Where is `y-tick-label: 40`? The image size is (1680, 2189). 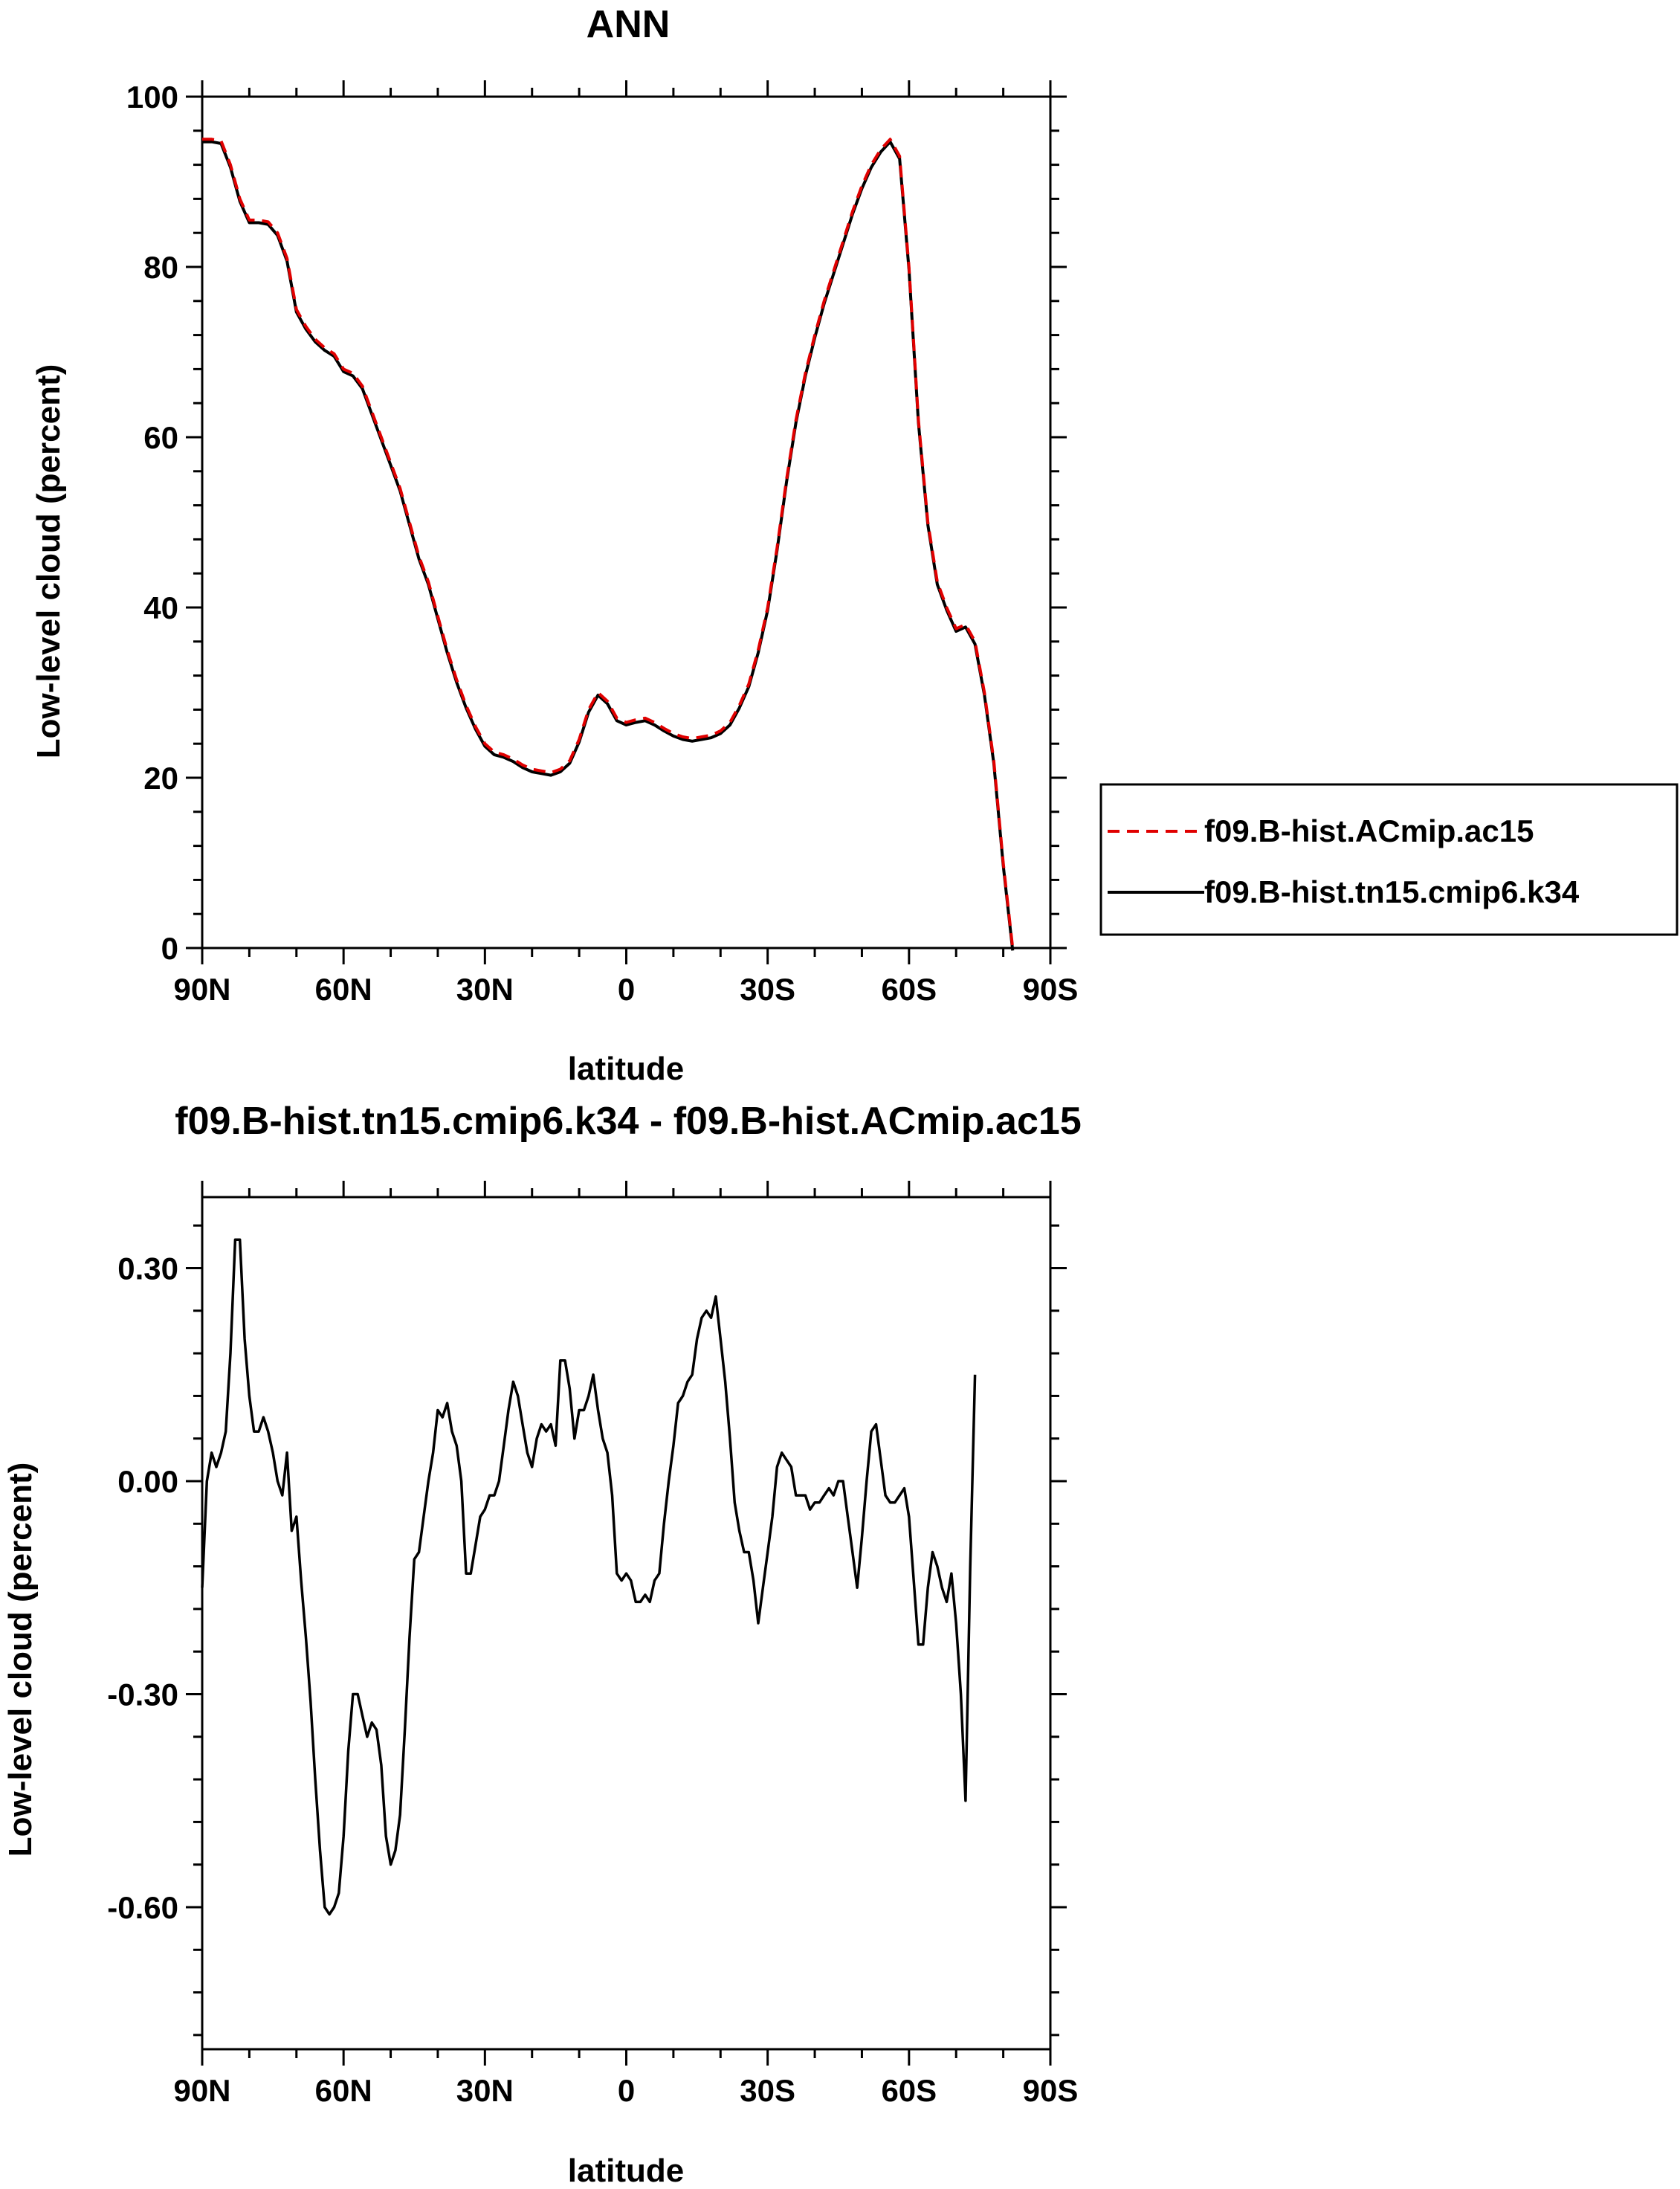
y-tick-label: 40 is located at coordinates (161, 607).